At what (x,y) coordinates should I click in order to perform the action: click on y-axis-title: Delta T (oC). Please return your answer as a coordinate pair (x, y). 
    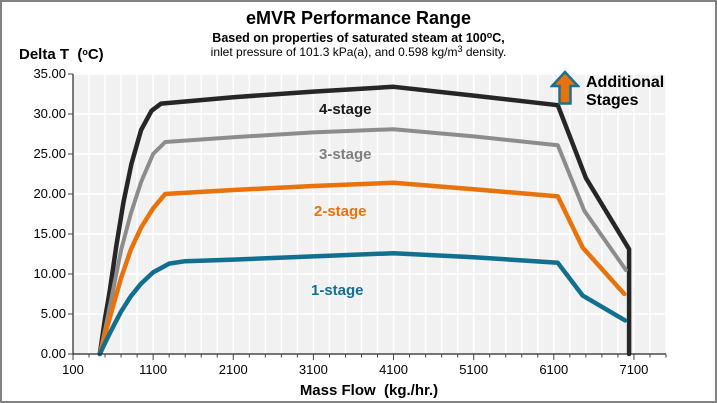
    Looking at the image, I should click on (61, 54).